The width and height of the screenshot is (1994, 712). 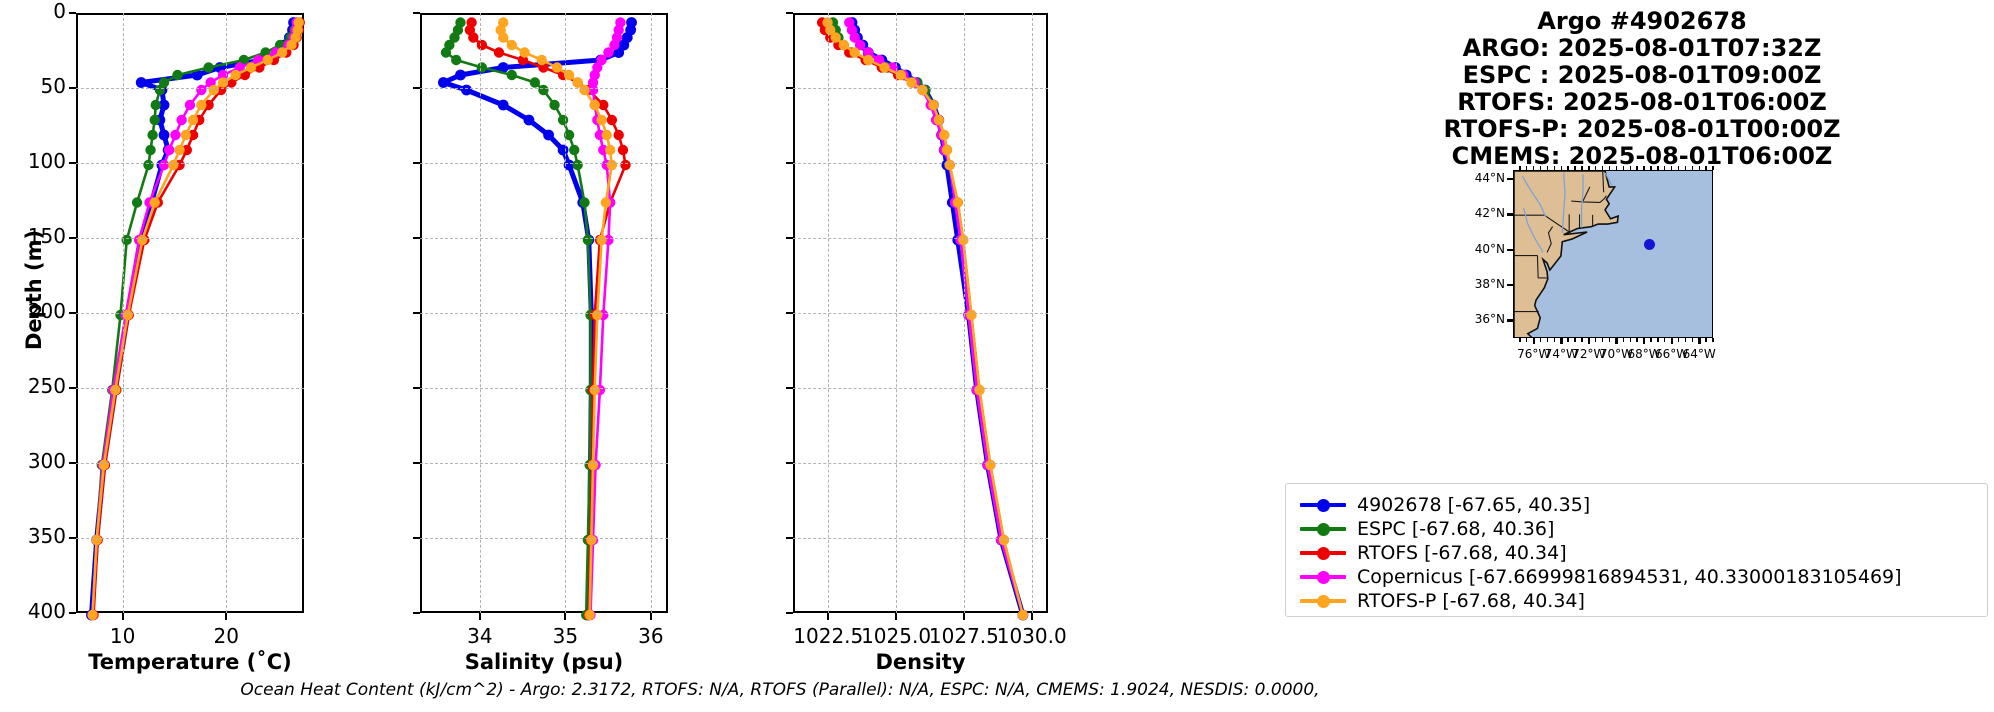 What do you see at coordinates (480, 636) in the screenshot?
I see `x-tick-label: 34` at bounding box center [480, 636].